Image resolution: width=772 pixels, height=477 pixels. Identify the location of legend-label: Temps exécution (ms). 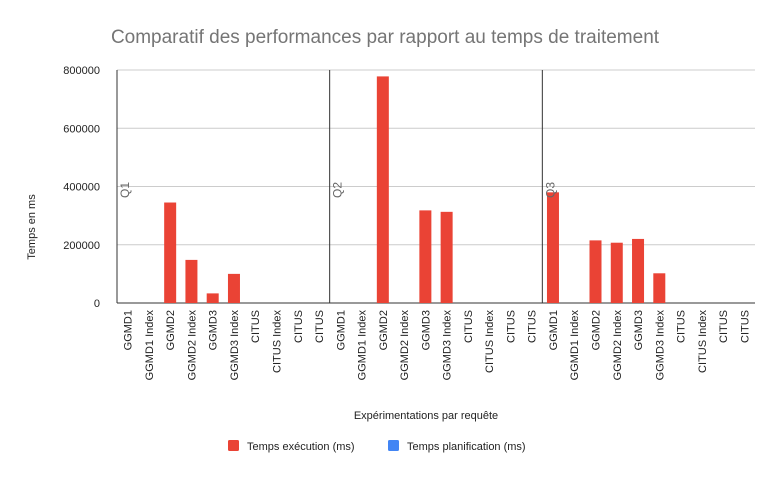
(301, 447).